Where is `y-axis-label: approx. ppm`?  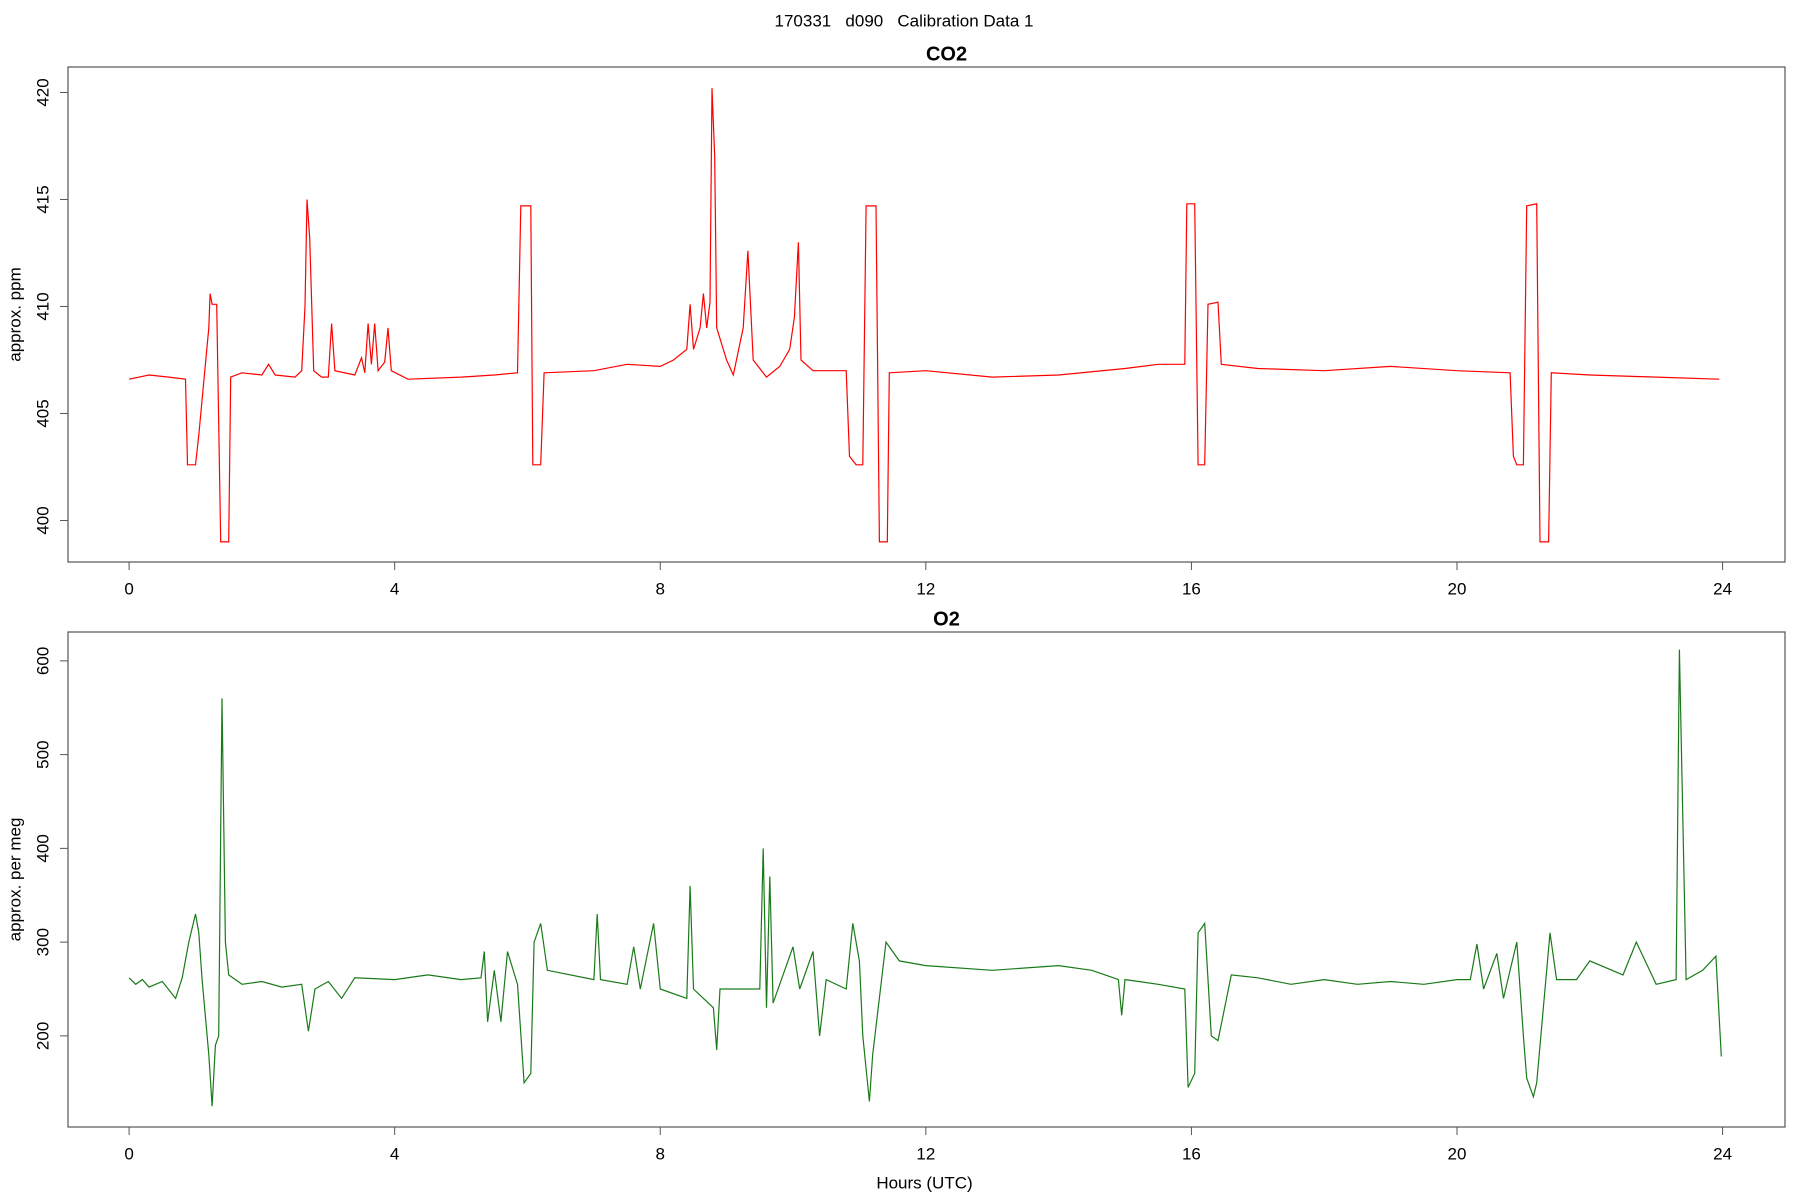 y-axis-label: approx. ppm is located at coordinates (14, 314).